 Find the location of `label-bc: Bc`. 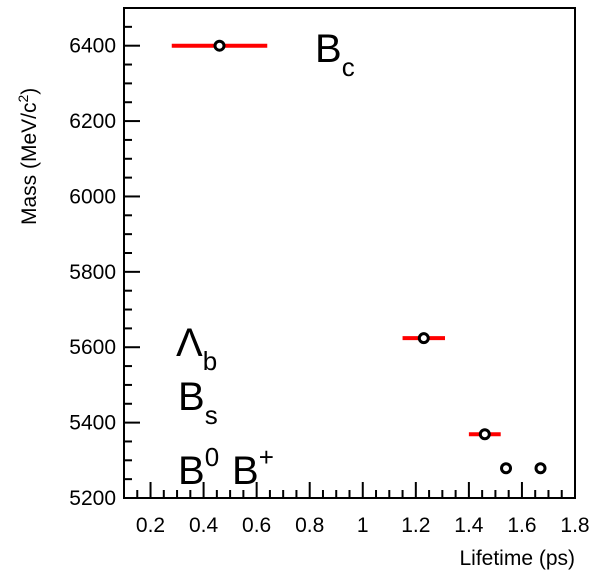

label-bc: Bc is located at coordinates (335, 54).